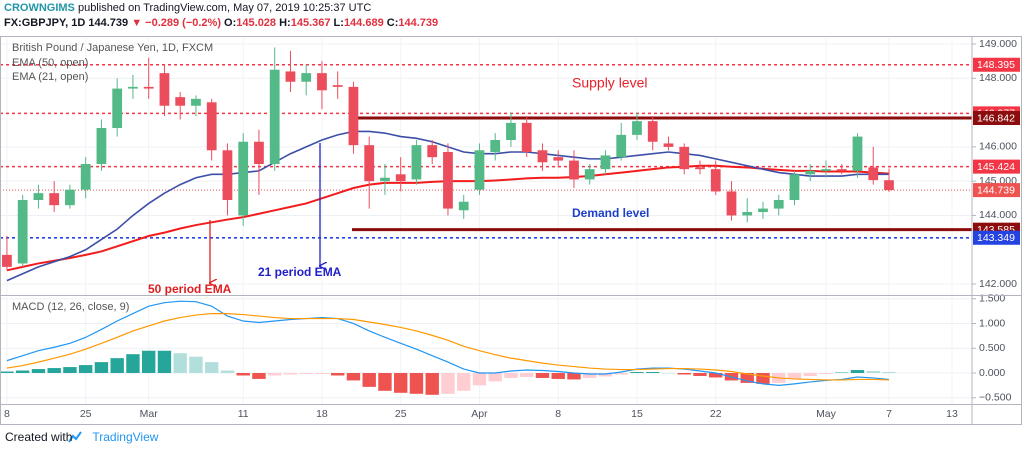 The height and width of the screenshot is (452, 1024). I want to click on ohlc-value: 145.028, so click(256, 23).